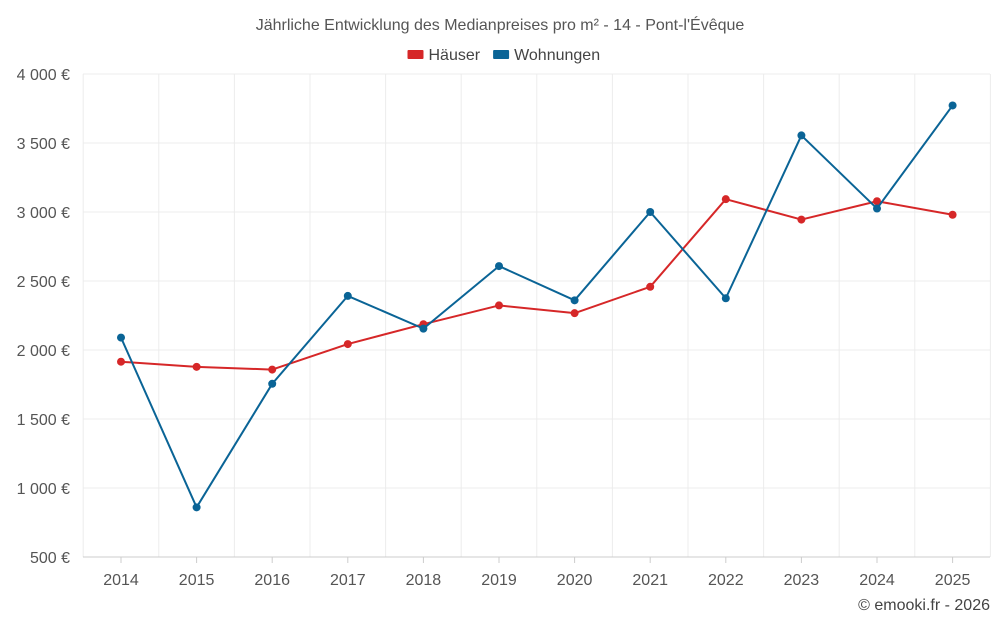 Image resolution: width=1000 pixels, height=625 pixels. I want to click on y-tick-label: 3 500 €, so click(43, 144).